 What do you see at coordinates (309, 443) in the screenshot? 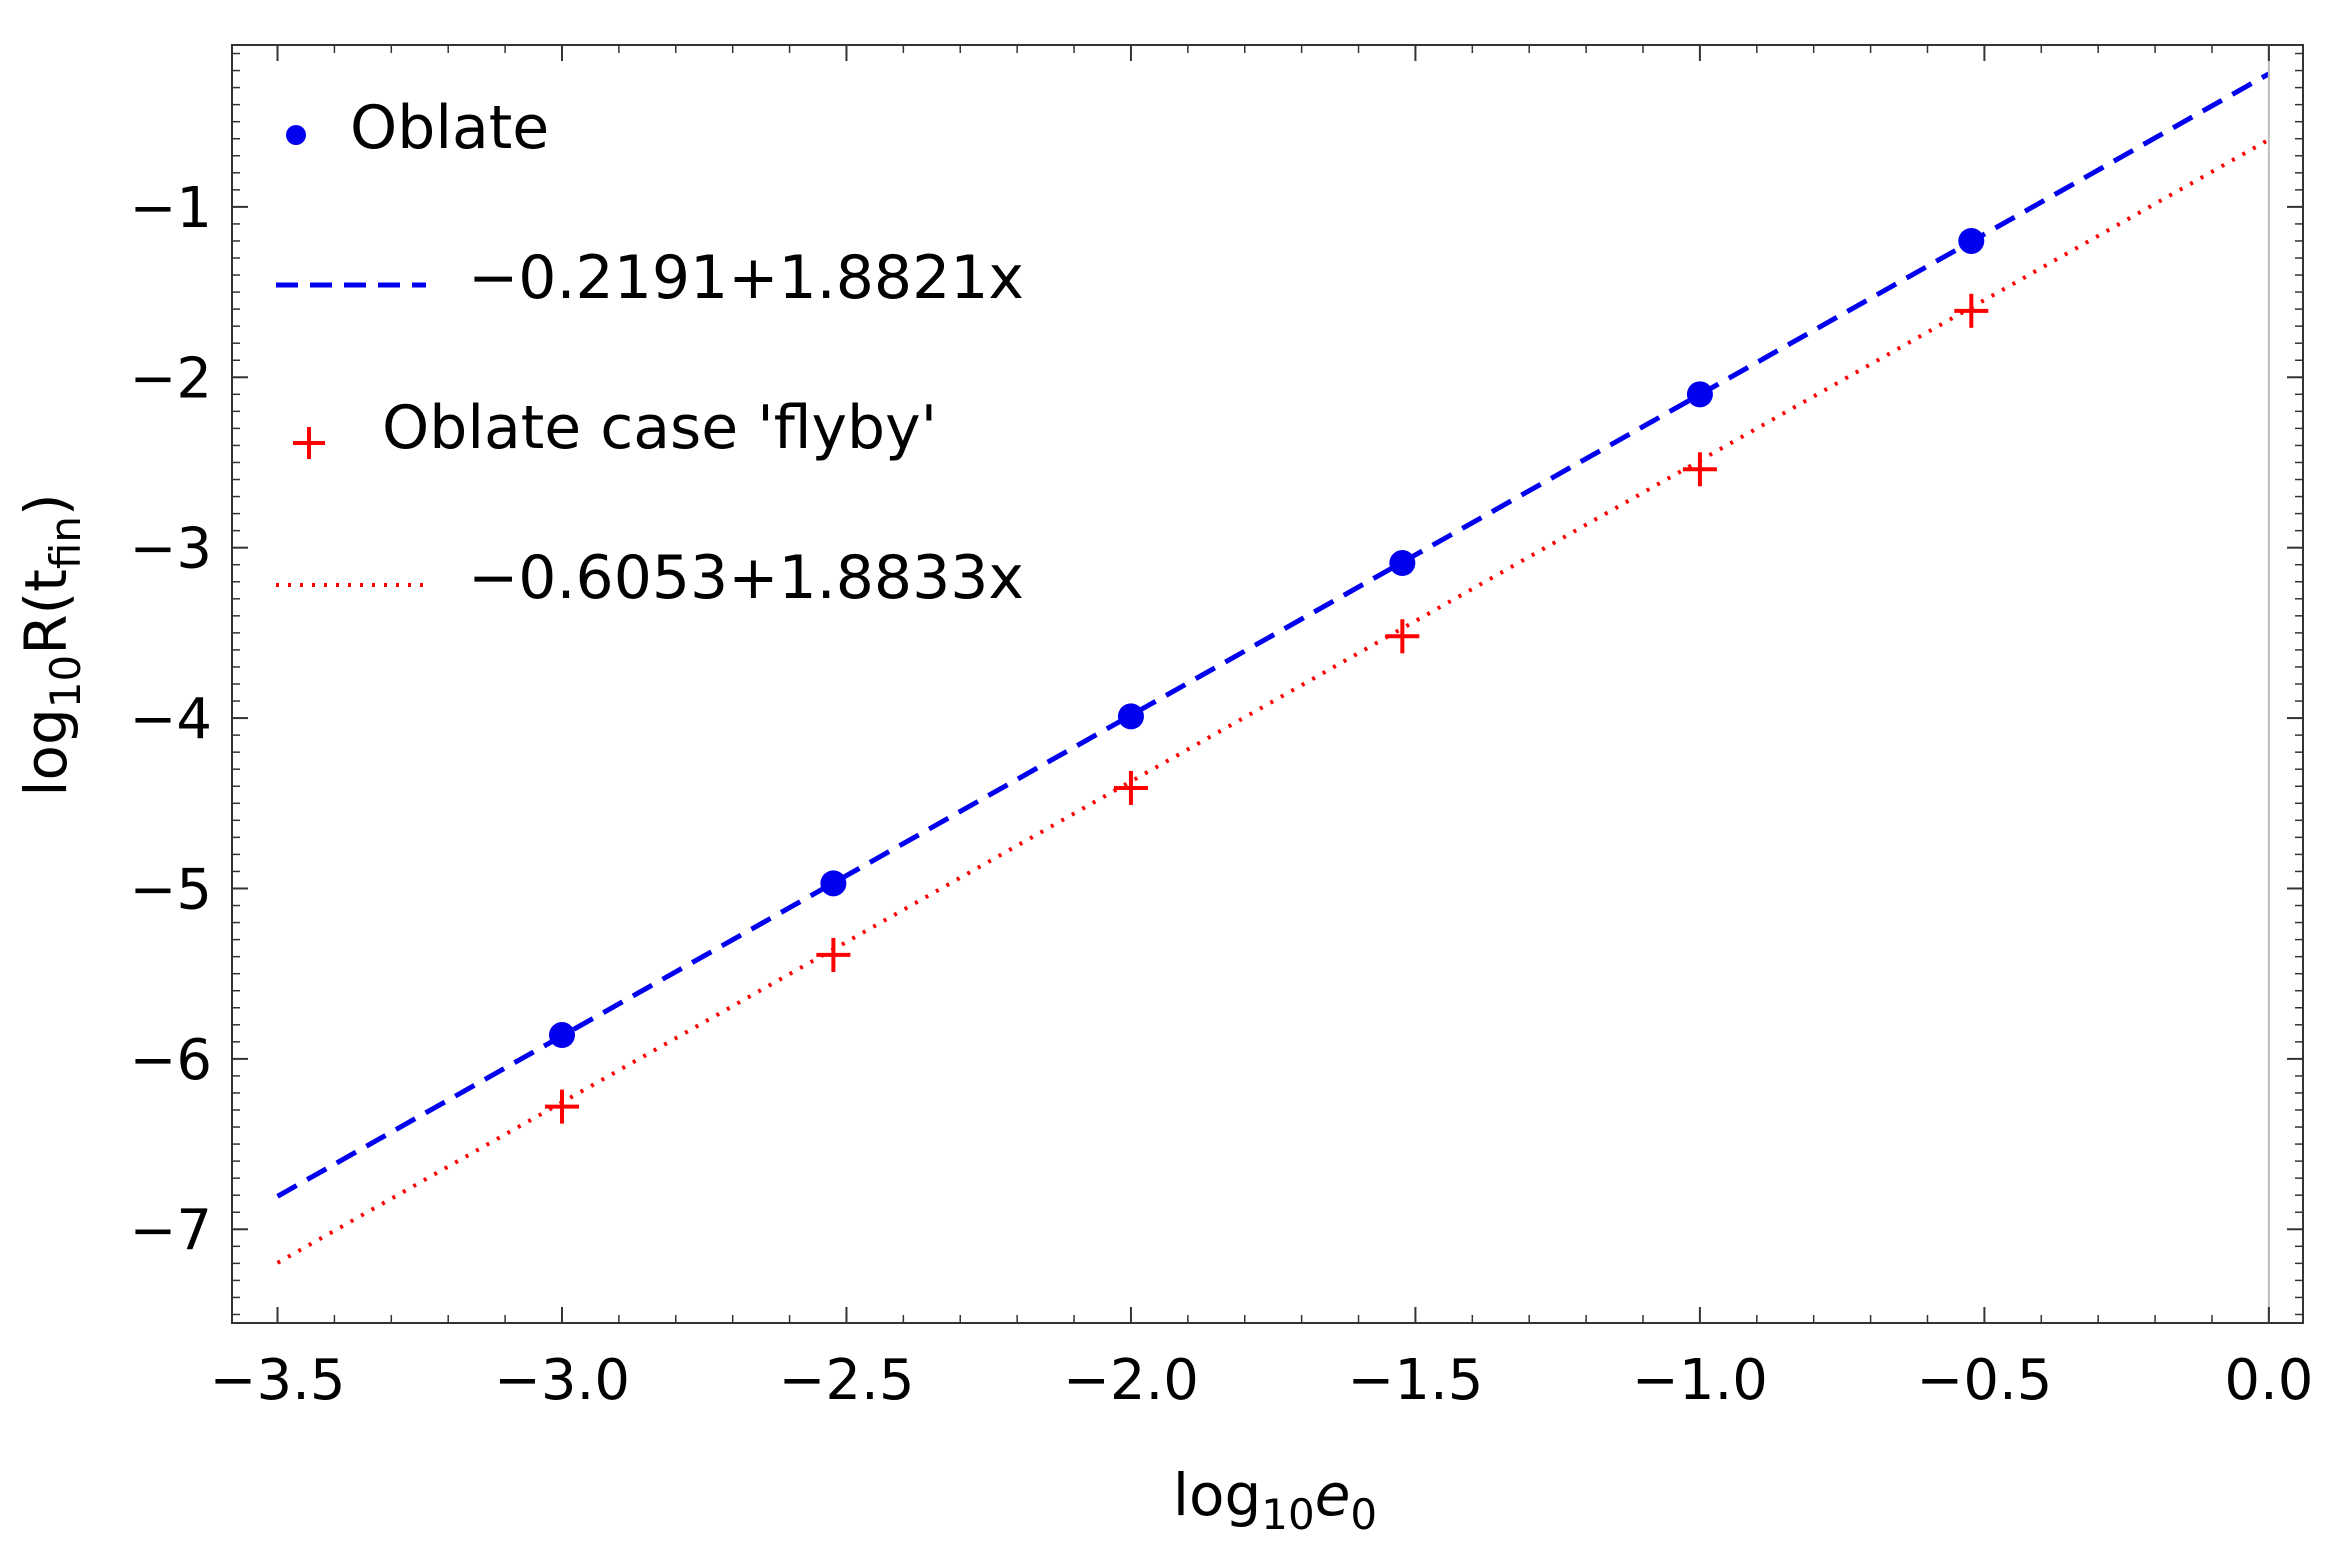
I see `legend-flyby-plus-icon` at bounding box center [309, 443].